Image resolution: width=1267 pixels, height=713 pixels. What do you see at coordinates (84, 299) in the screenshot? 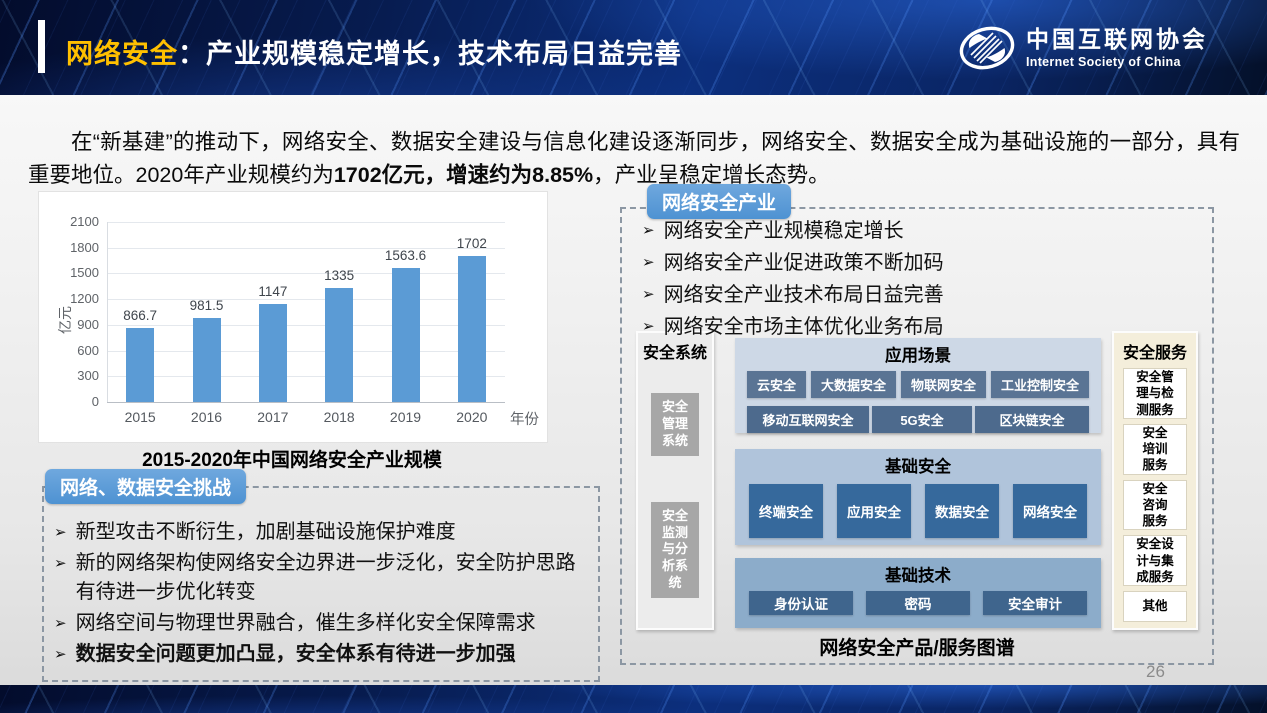
I see `y-tick-label: 1200` at bounding box center [84, 299].